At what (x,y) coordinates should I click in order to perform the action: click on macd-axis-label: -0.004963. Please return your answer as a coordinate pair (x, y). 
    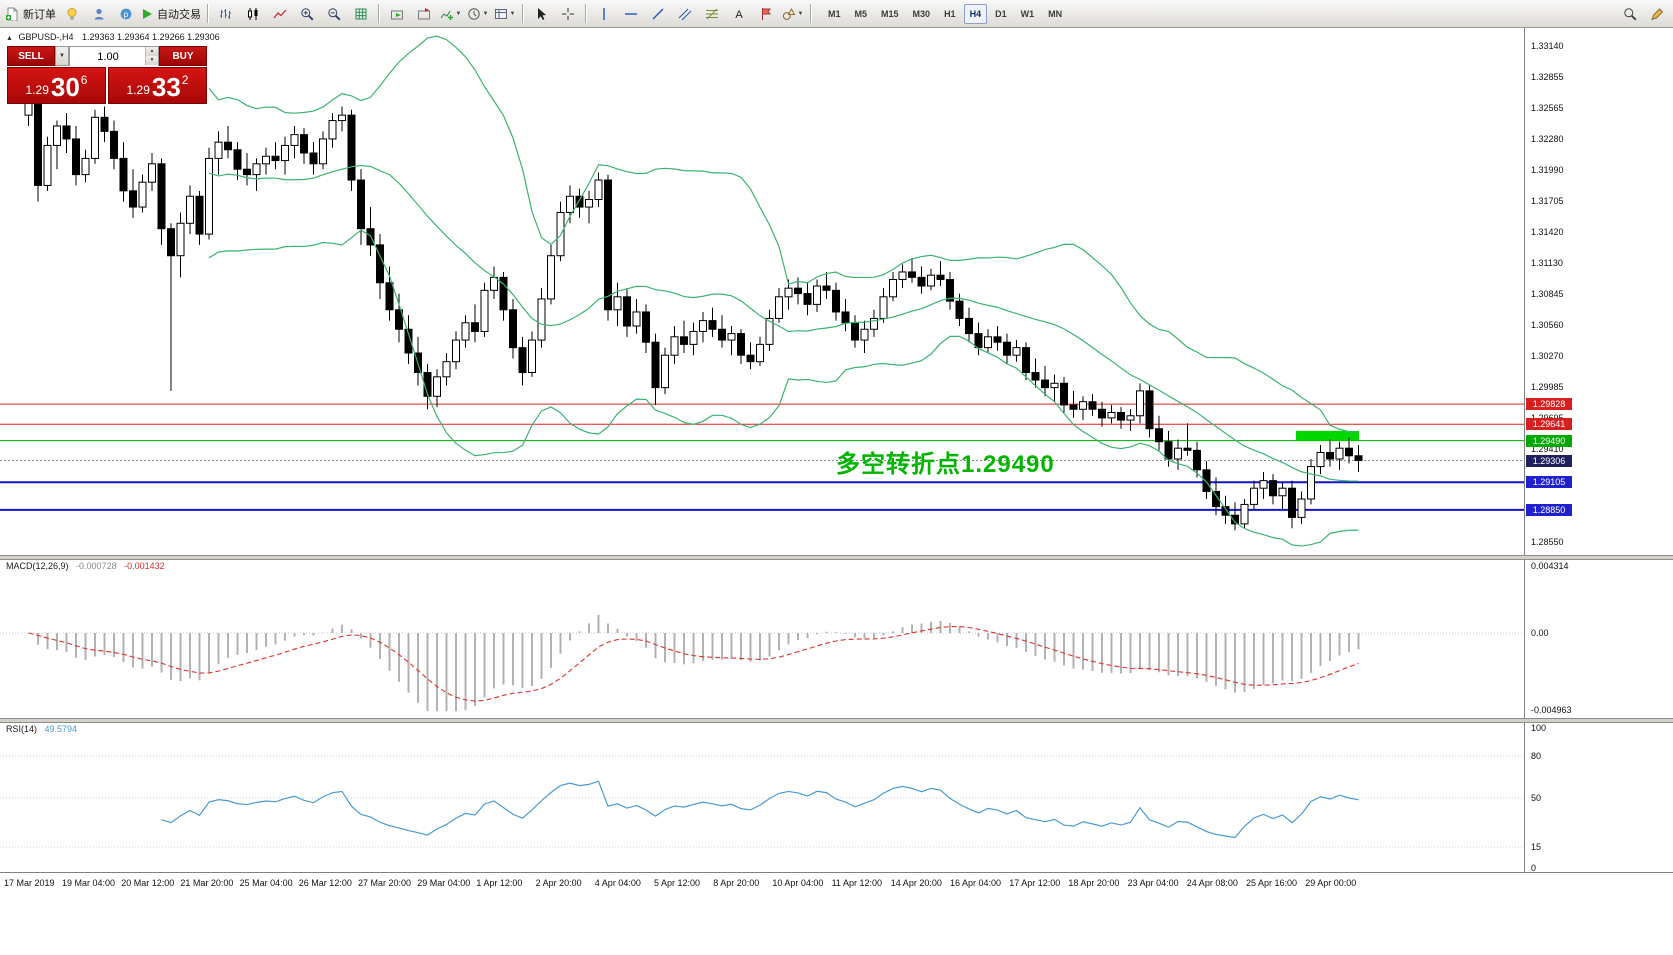
    Looking at the image, I should click on (1551, 710).